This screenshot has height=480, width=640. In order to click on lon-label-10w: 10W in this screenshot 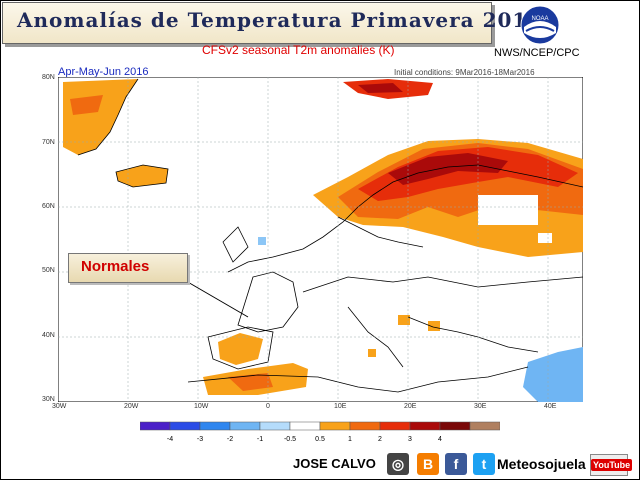, I will do `click(201, 406)`.